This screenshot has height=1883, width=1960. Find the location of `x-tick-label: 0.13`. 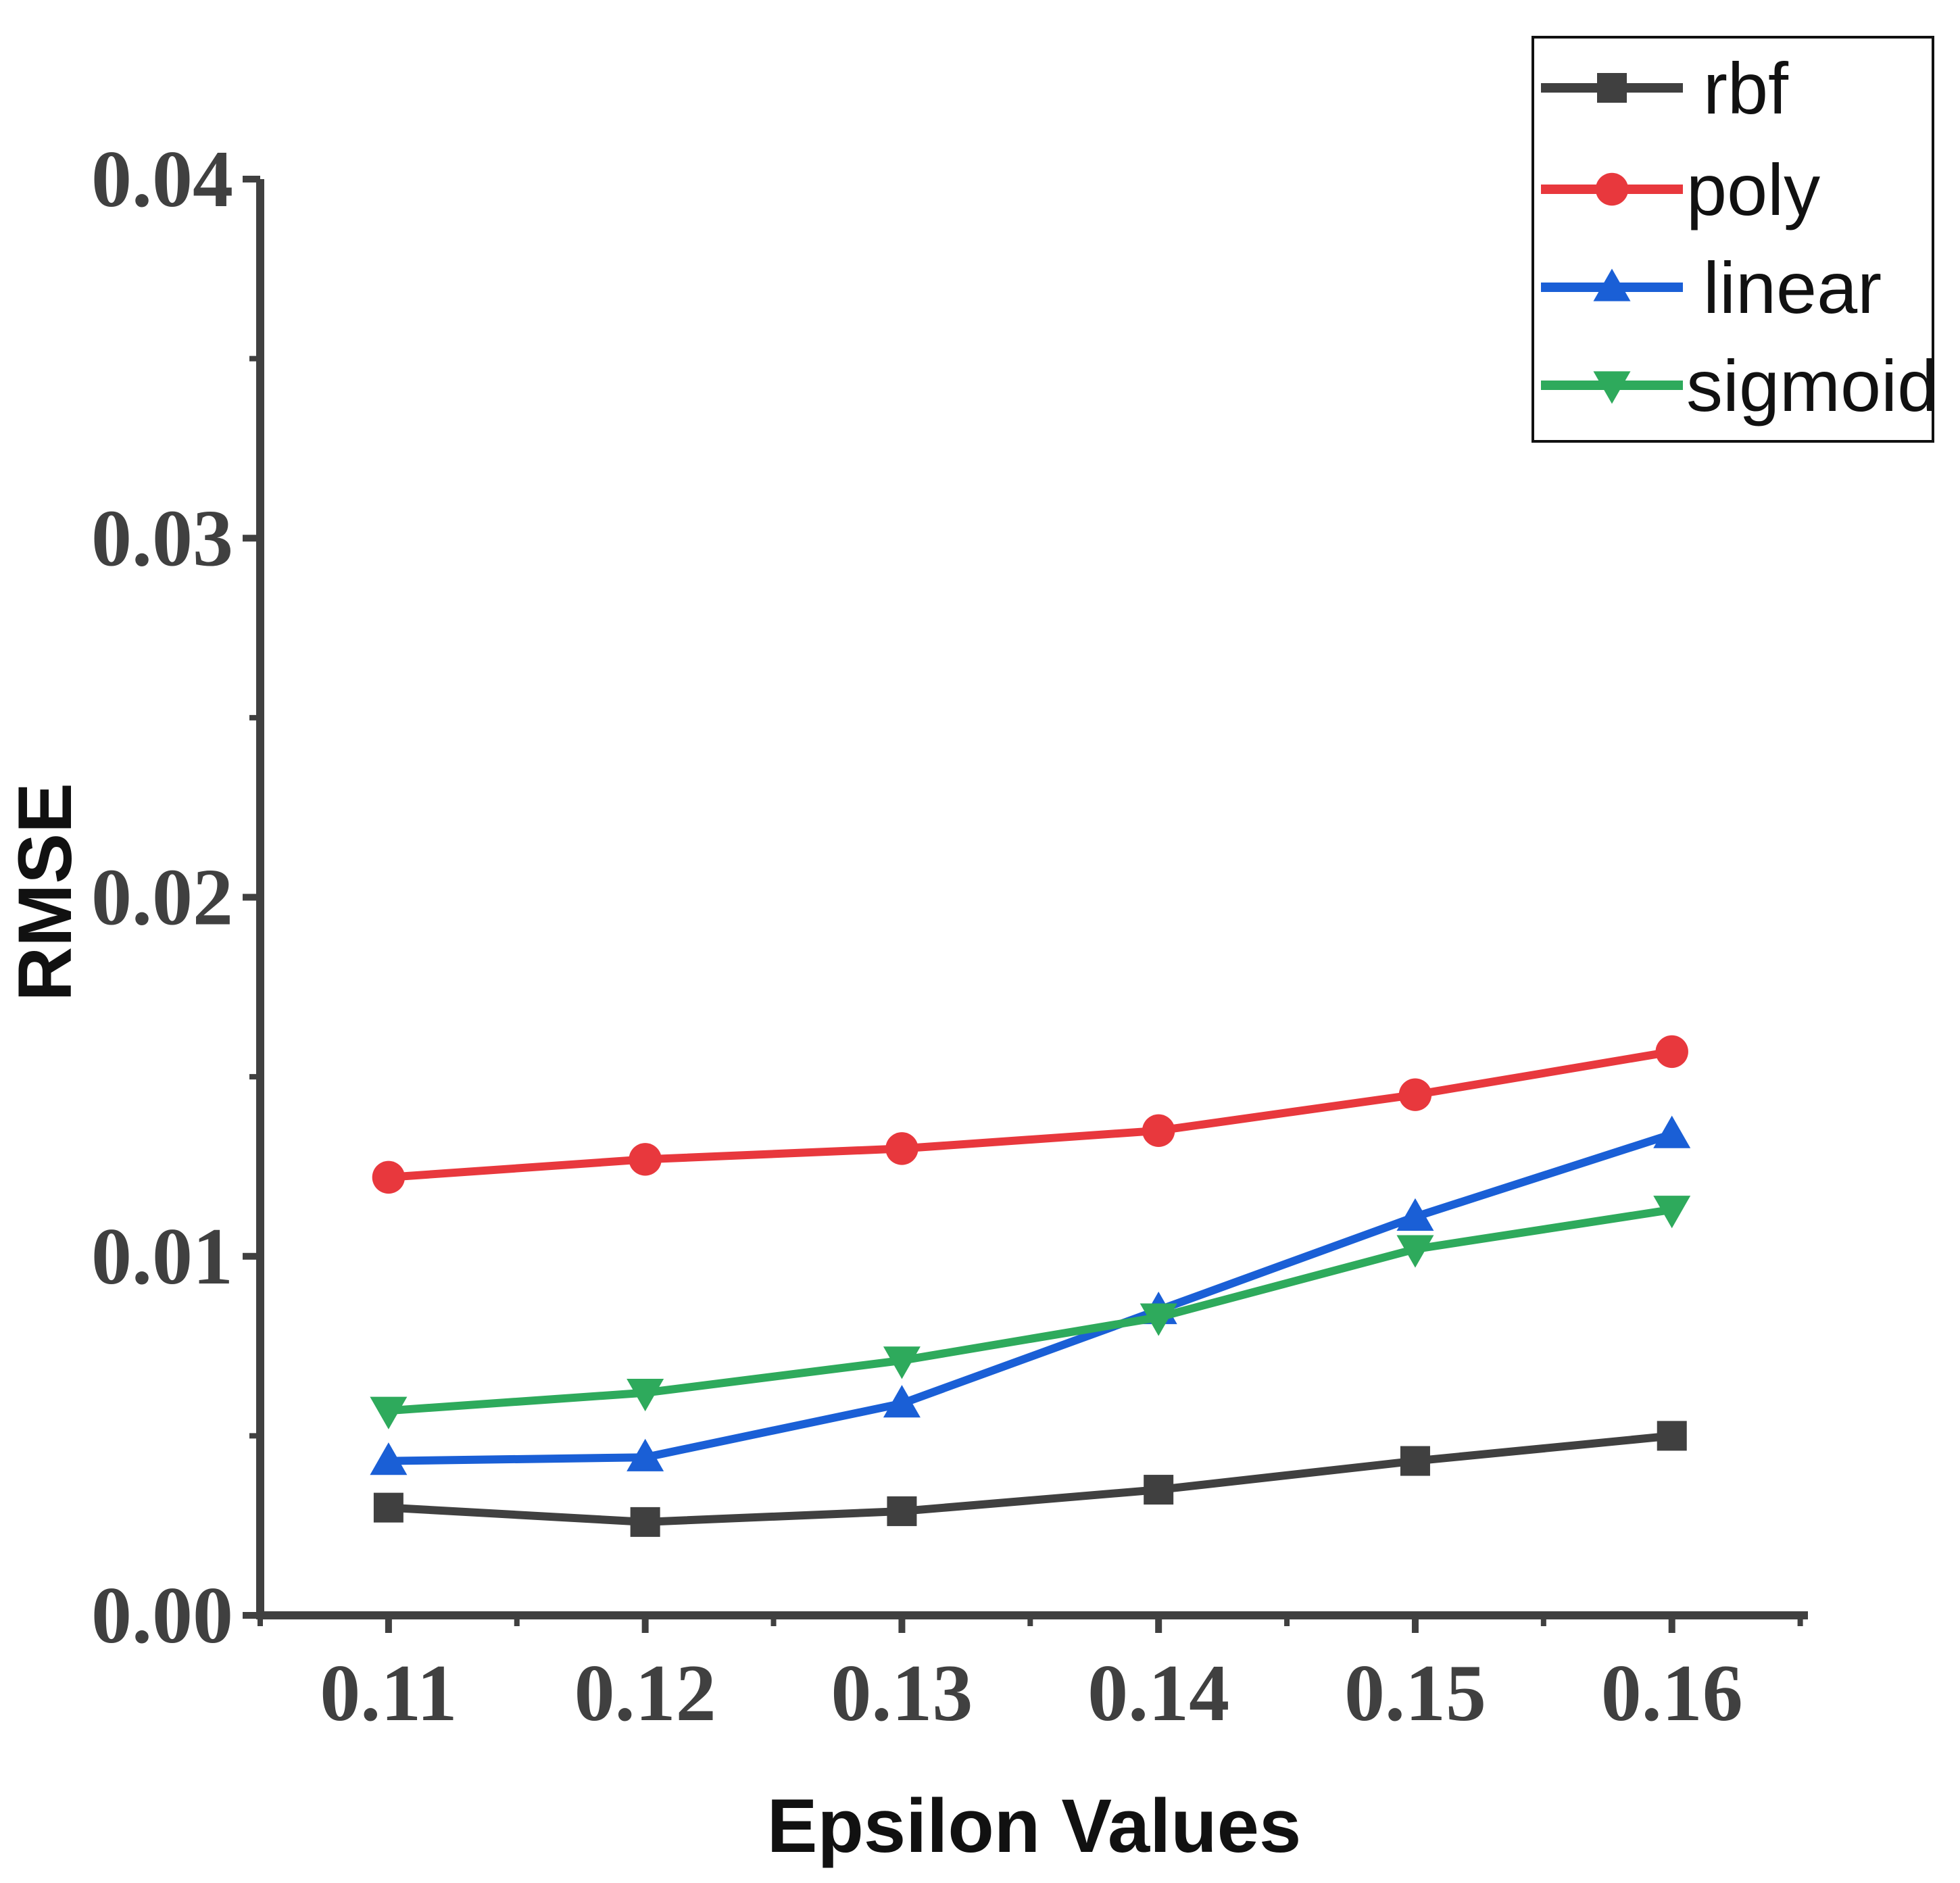

x-tick-label: 0.13 is located at coordinates (902, 1693).